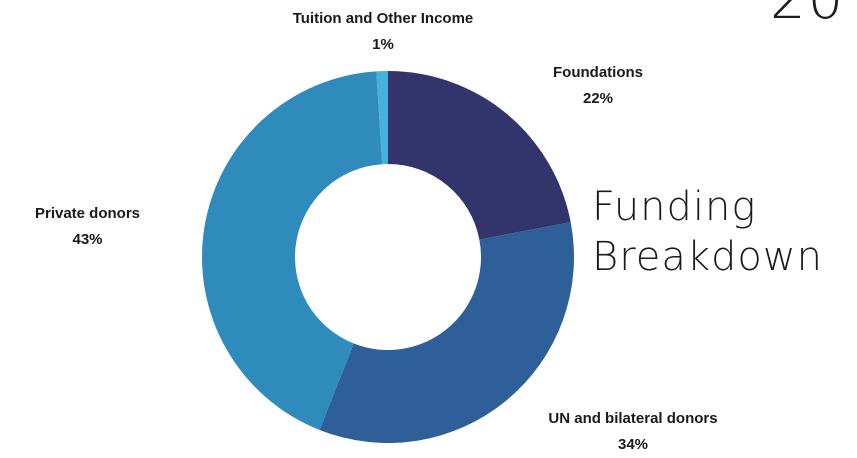  What do you see at coordinates (707, 232) in the screenshot?
I see `chart-heading: Funding Breakdown` at bounding box center [707, 232].